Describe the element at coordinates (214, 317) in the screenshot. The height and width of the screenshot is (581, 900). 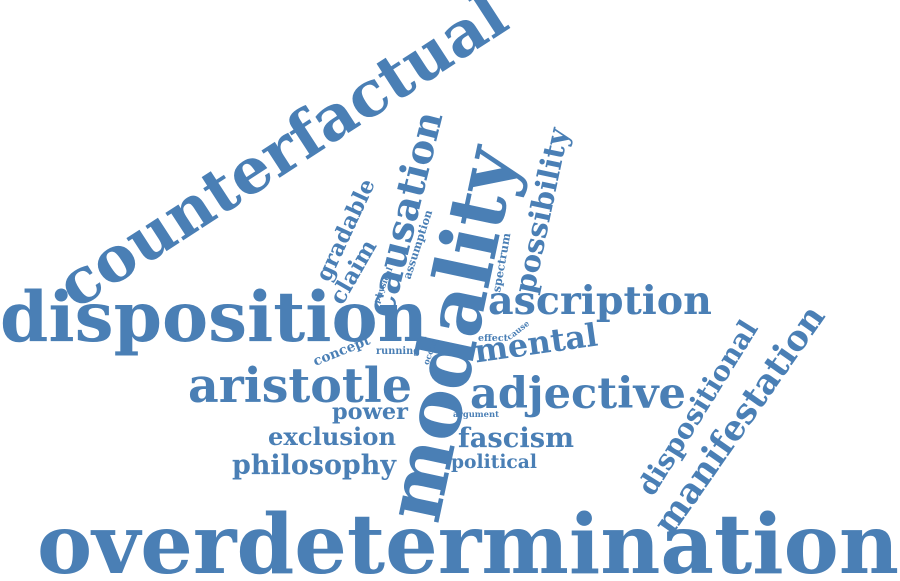
I see `word-disposition: disposition` at that location.